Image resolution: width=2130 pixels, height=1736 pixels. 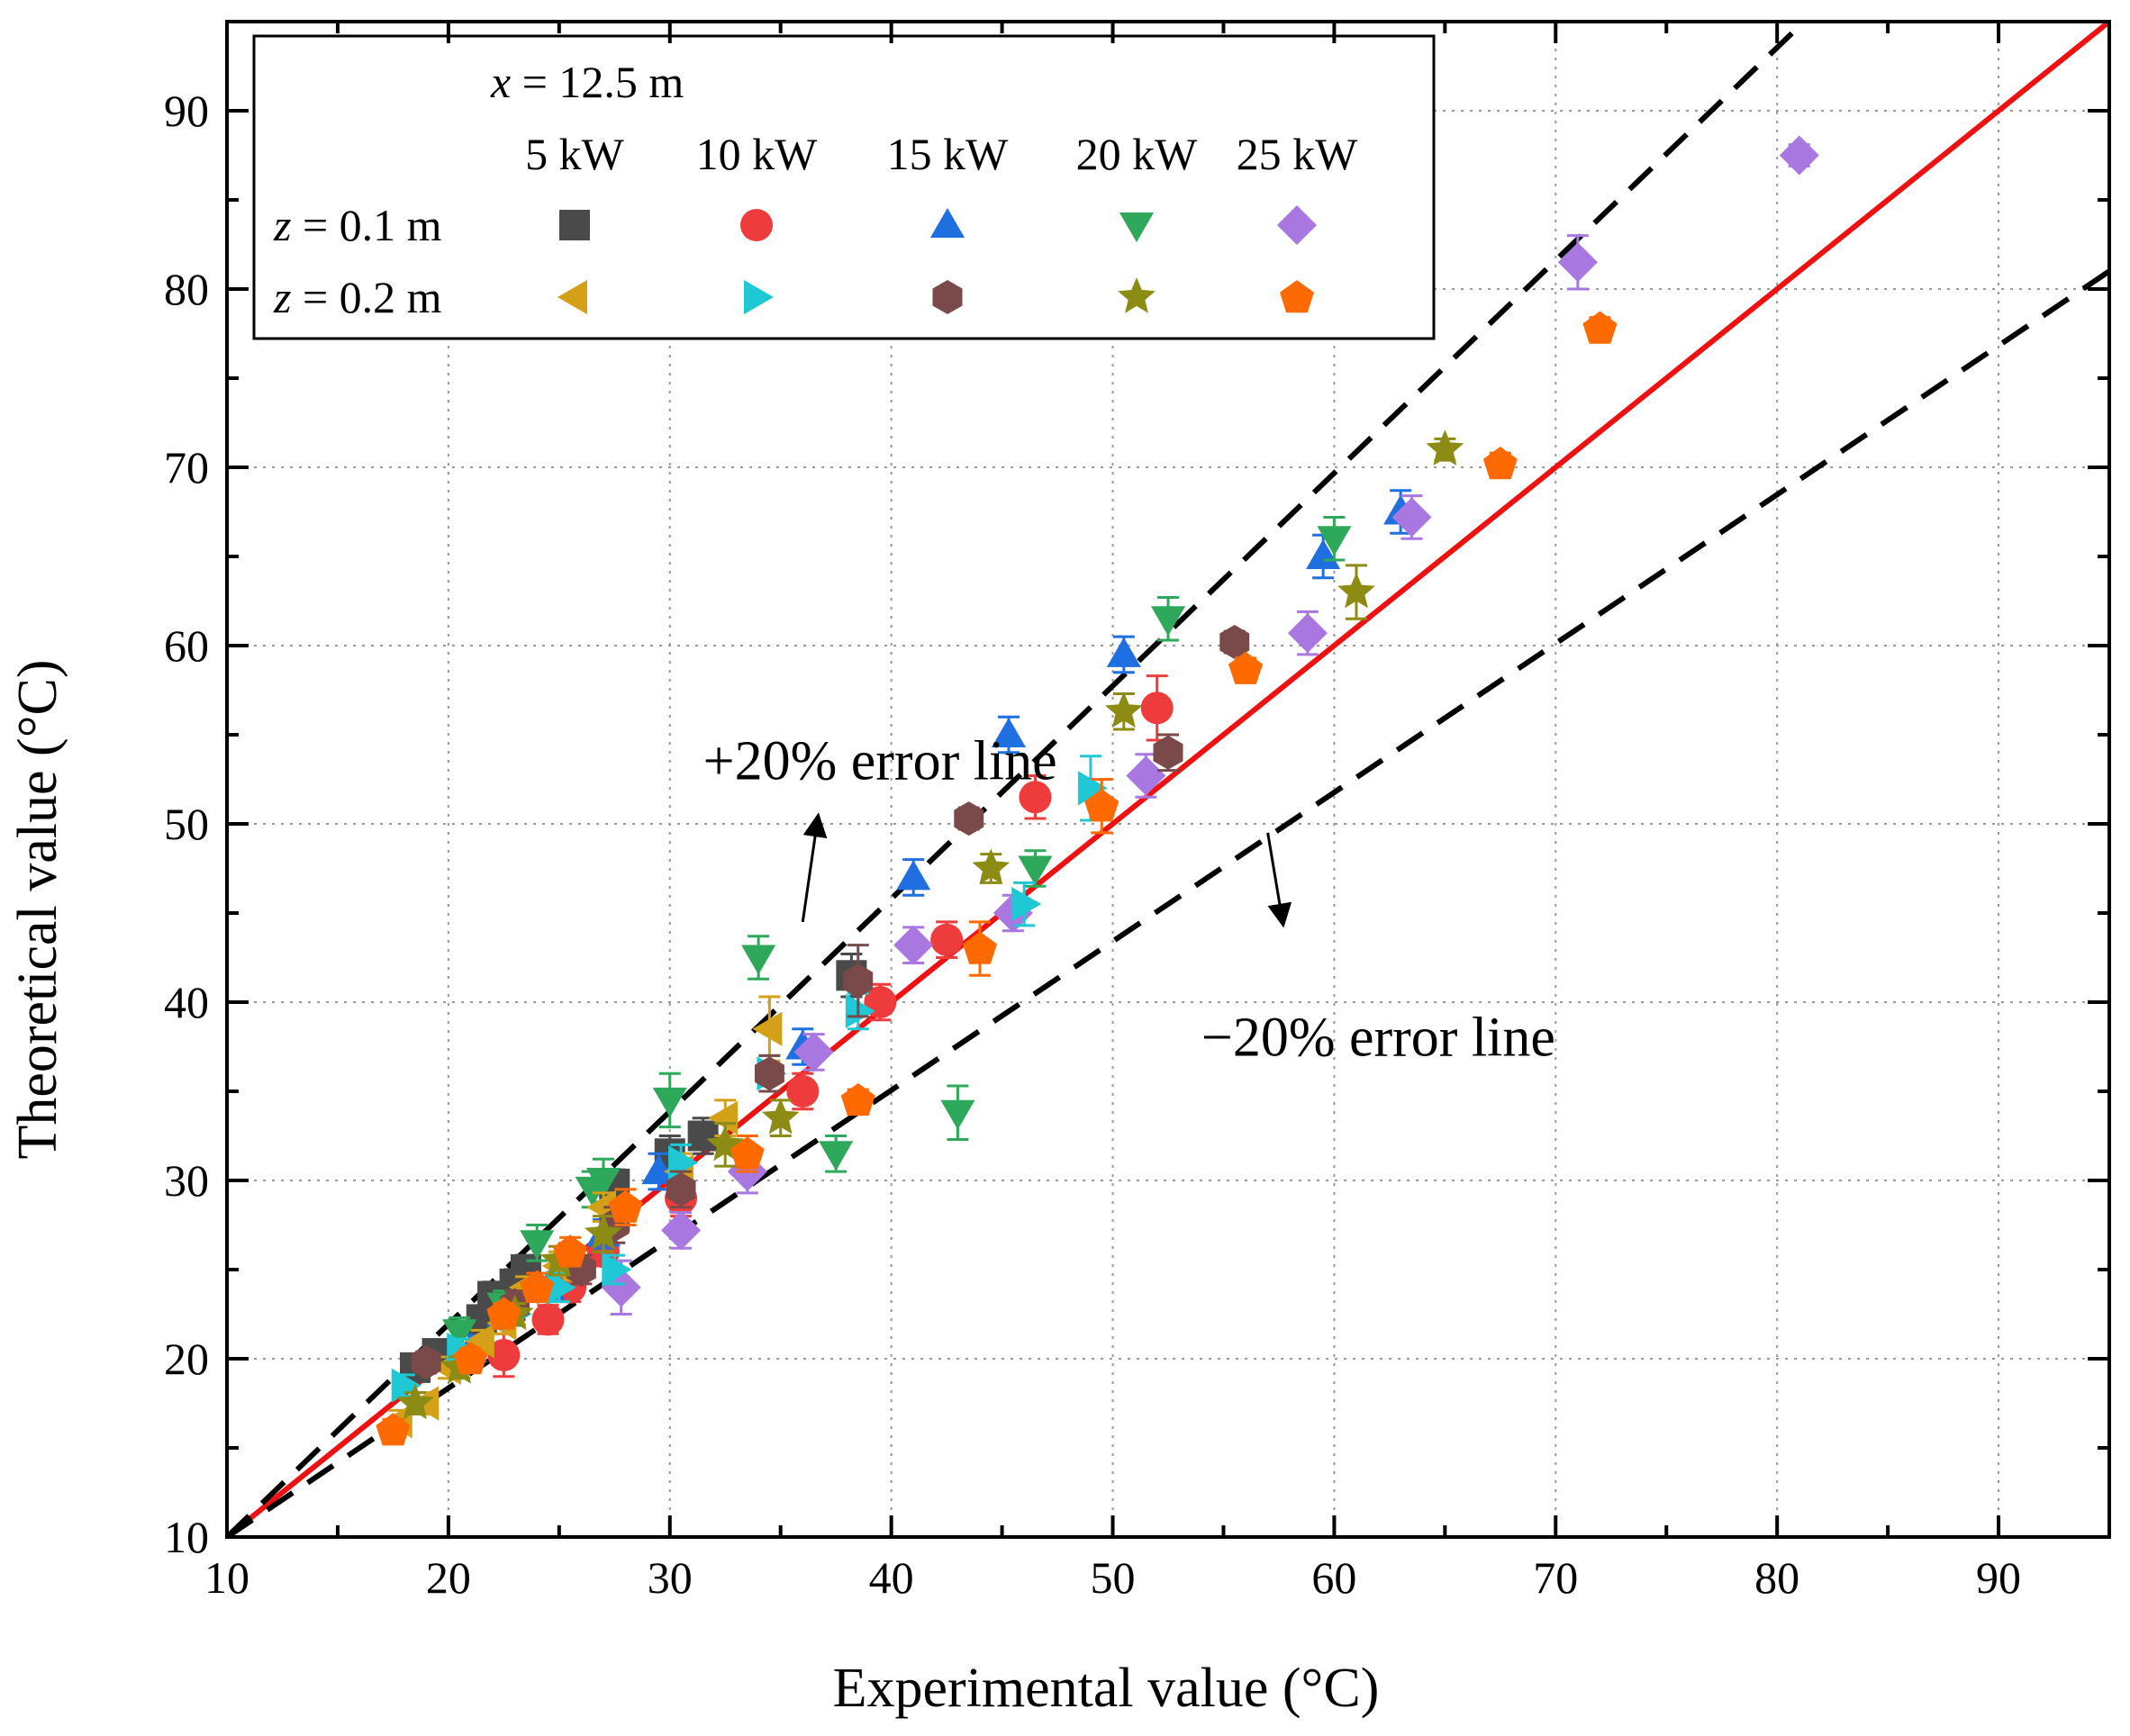 I want to click on legend-title-value: = 12.5 m, so click(x=597, y=82).